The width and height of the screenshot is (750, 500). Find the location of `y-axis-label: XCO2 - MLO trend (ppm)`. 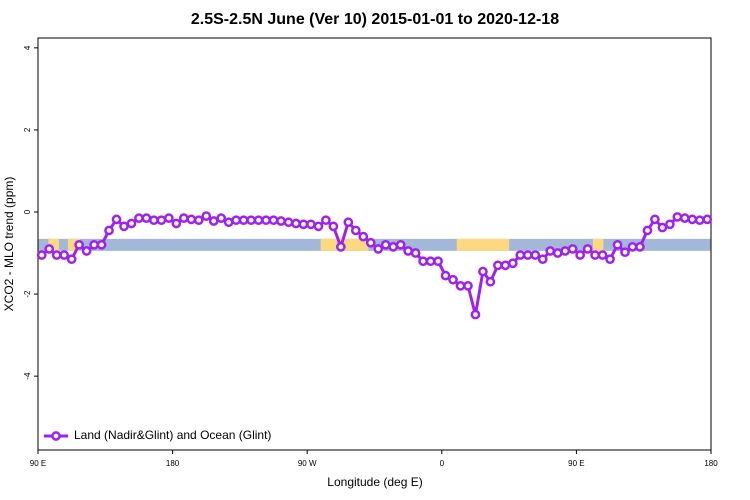

y-axis-label: XCO2 - MLO trend (ppm) is located at coordinates (9, 244).